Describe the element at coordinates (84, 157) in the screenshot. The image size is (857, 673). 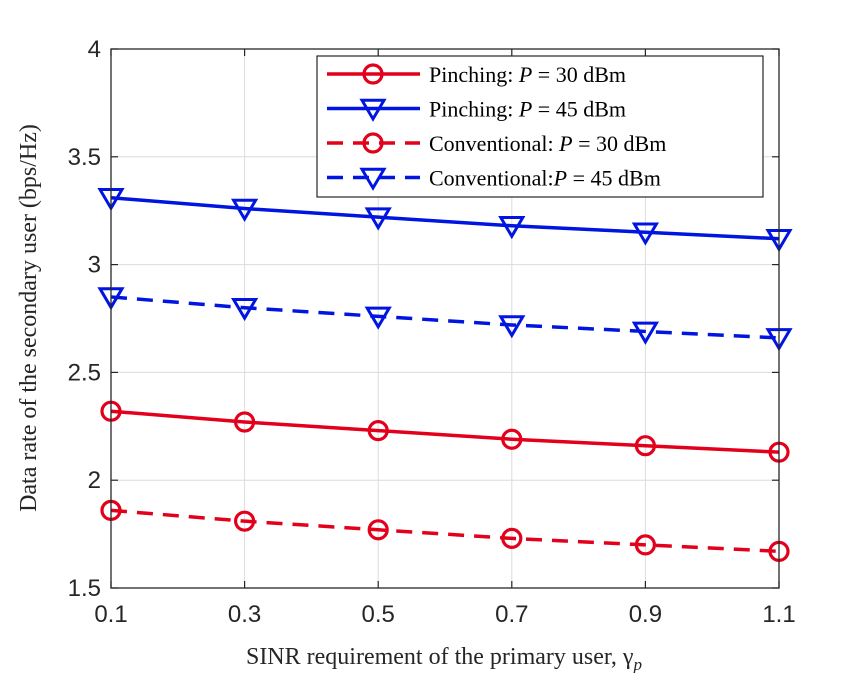
I see `y-tick-label: 3.5` at that location.